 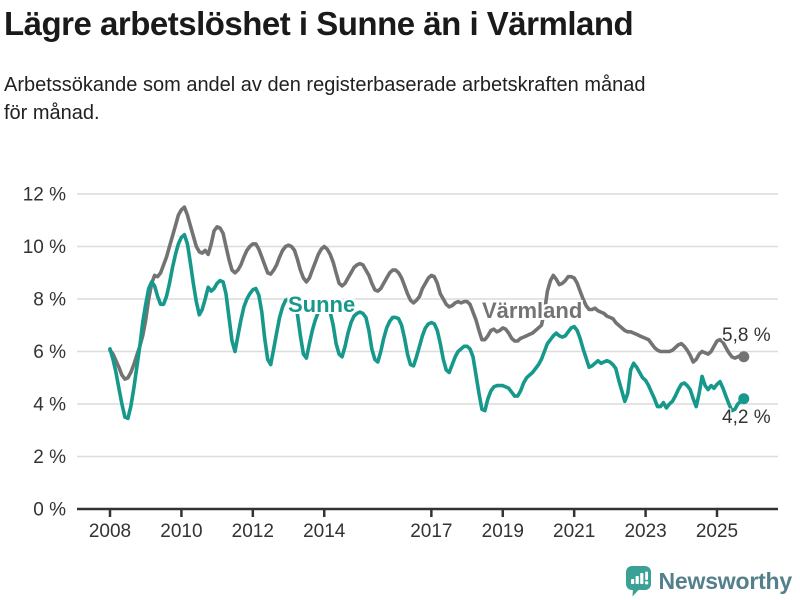 What do you see at coordinates (638, 581) in the screenshot?
I see `newsworthy-bar-chart-icon` at bounding box center [638, 581].